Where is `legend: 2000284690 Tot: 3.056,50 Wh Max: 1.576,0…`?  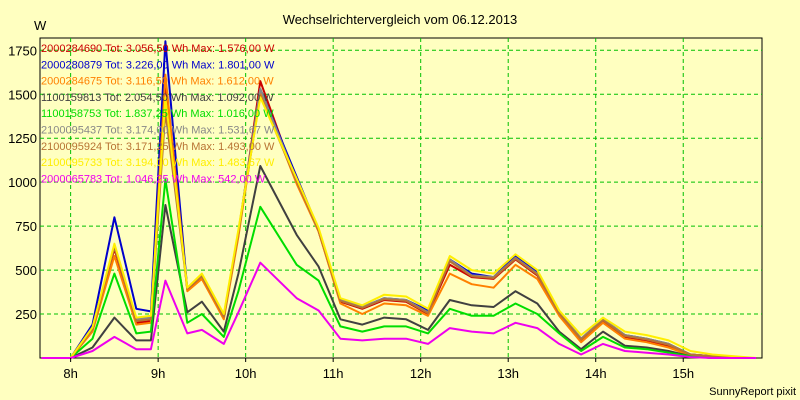
legend: 2000284690 Tot: 3.056,50 Wh Max: 1.576,0… is located at coordinates (158, 114).